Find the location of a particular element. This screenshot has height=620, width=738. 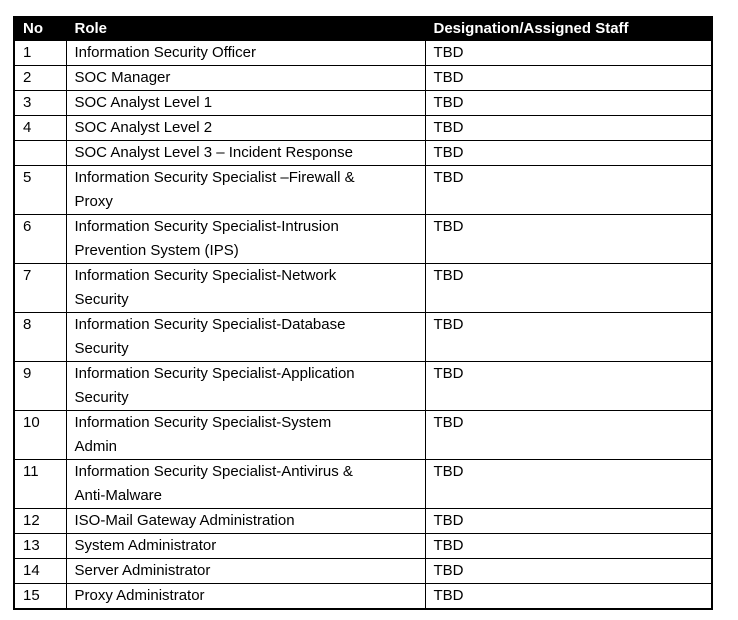

cell-role: SOC Analyst Level 3 – Incident Response is located at coordinates (245, 153).